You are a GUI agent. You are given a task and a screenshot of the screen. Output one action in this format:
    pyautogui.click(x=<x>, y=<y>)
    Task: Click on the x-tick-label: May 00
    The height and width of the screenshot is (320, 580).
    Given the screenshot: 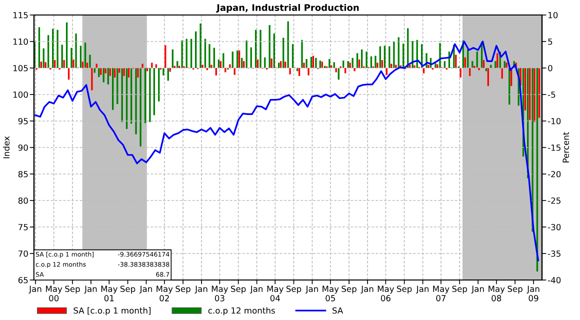 What is the action you would take?
    pyautogui.click(x=54, y=294)
    